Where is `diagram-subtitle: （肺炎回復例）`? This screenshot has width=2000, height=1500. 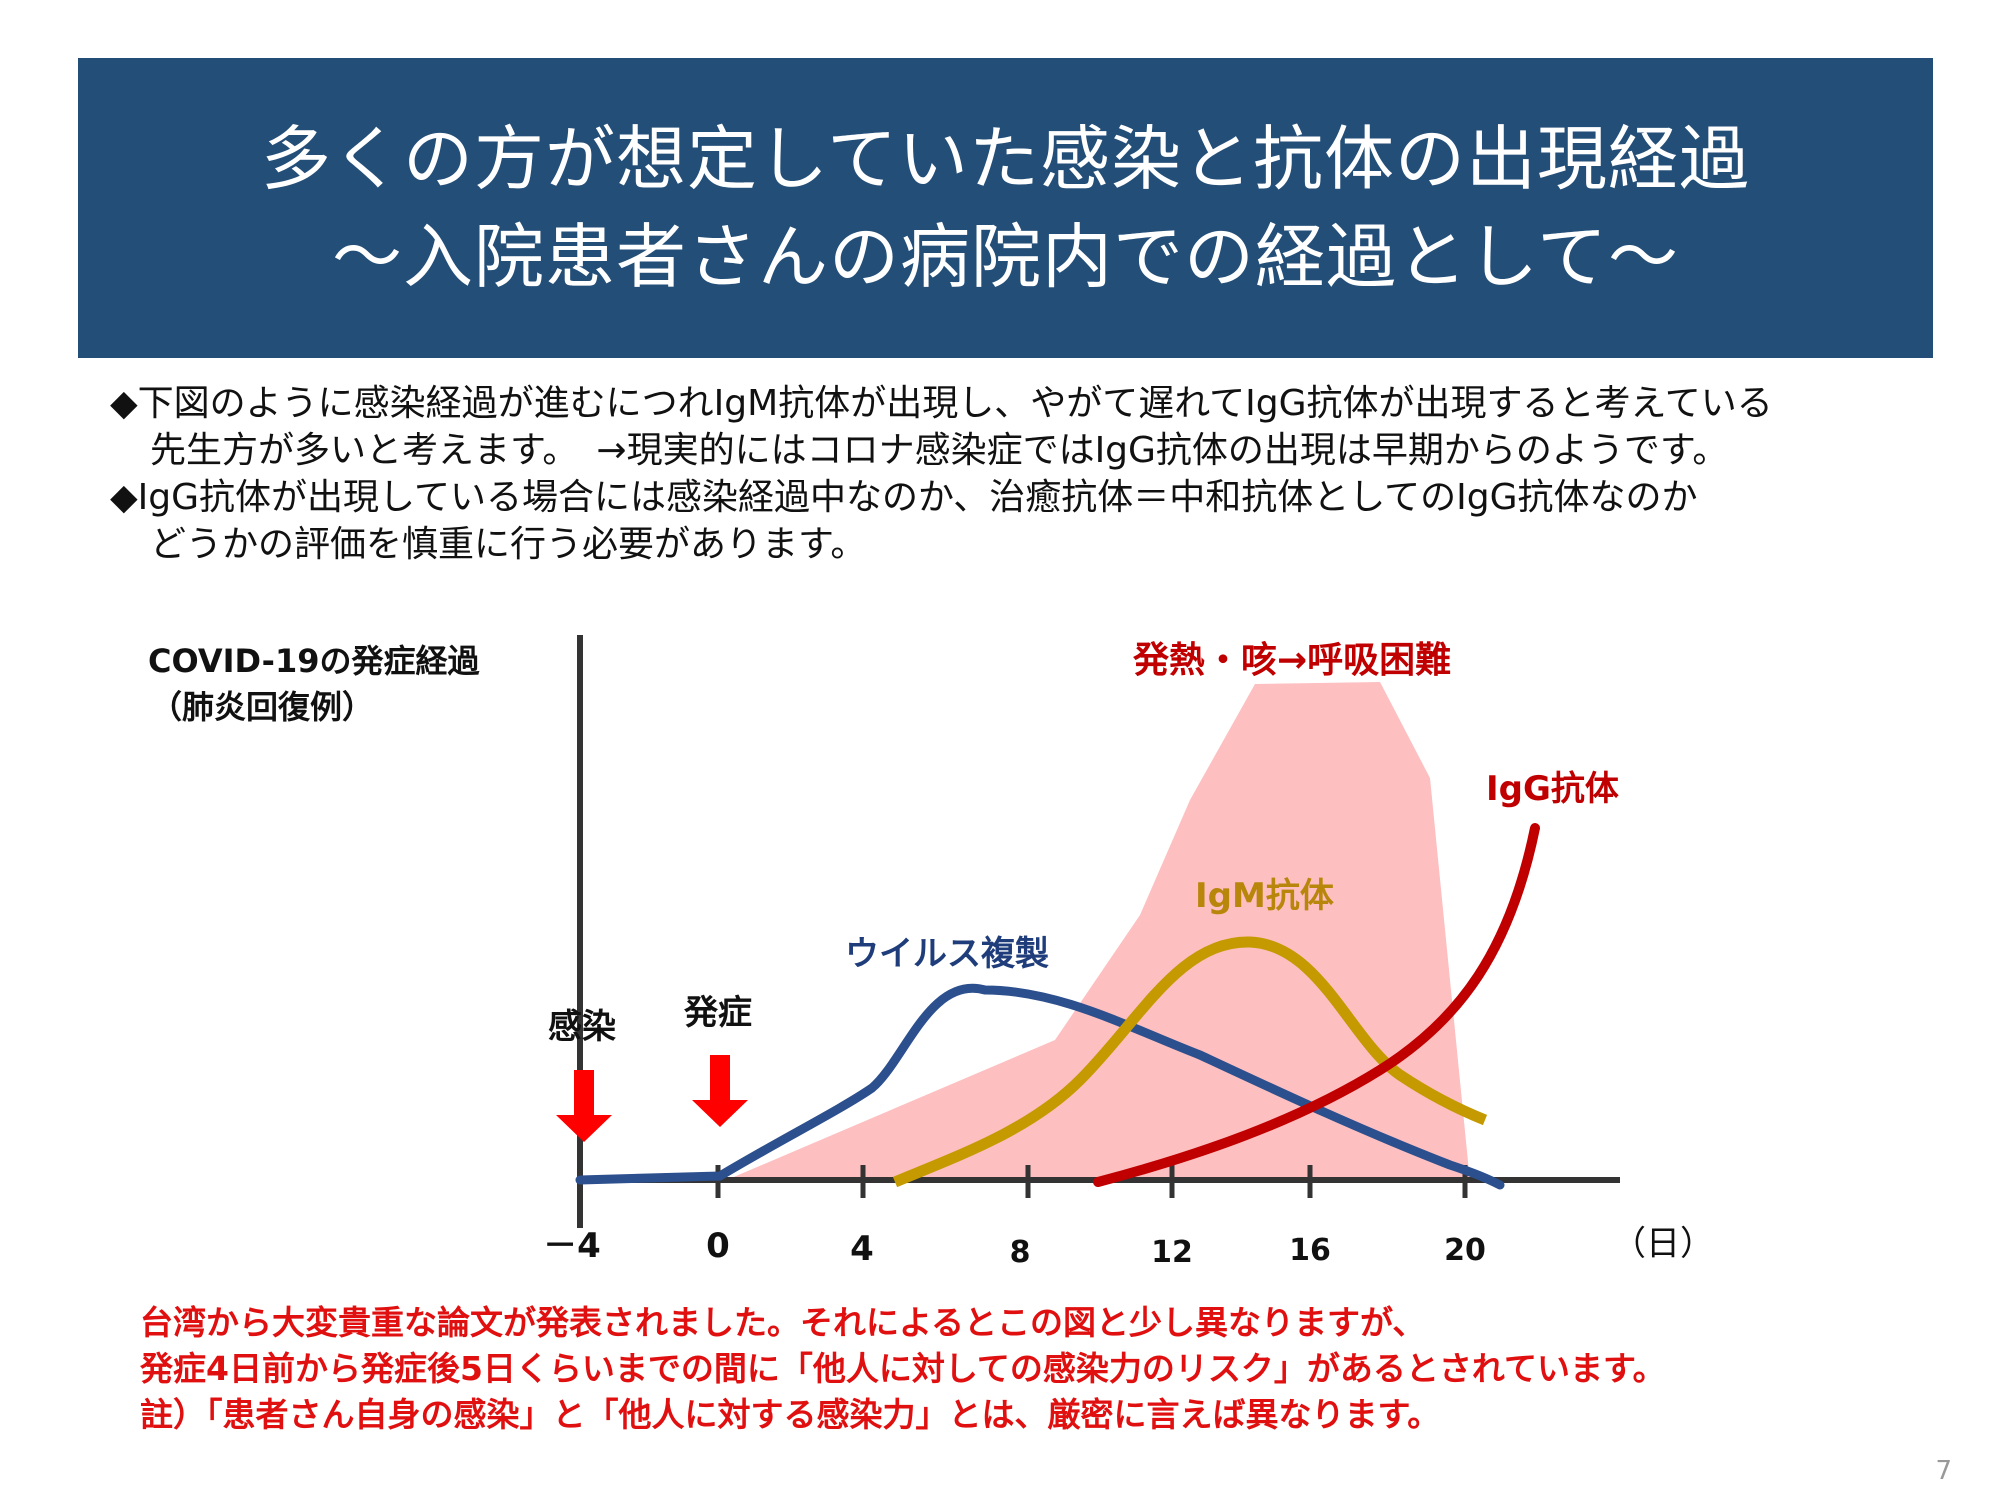 diagram-subtitle: （肺炎回復例） is located at coordinates (262, 707).